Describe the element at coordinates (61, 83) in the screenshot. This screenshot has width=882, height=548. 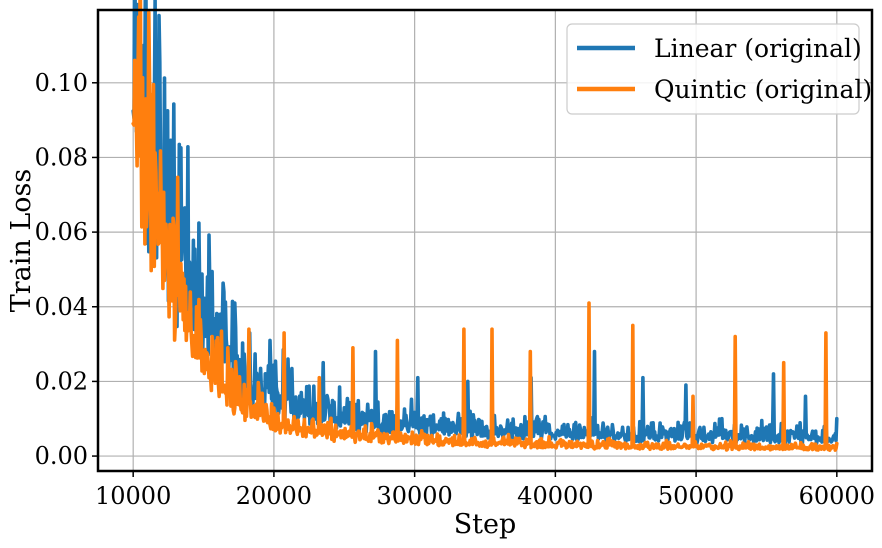
I see `y-tick-label: 0.10` at that location.